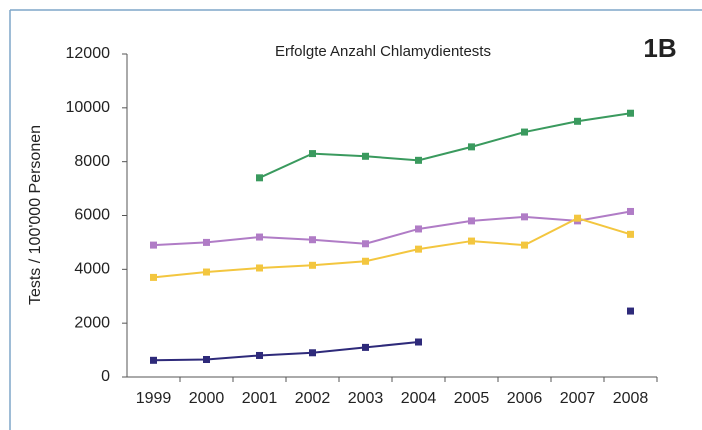 The image size is (702, 430). Describe the element at coordinates (92, 322) in the screenshot. I see `y-tick-label: 2000` at that location.